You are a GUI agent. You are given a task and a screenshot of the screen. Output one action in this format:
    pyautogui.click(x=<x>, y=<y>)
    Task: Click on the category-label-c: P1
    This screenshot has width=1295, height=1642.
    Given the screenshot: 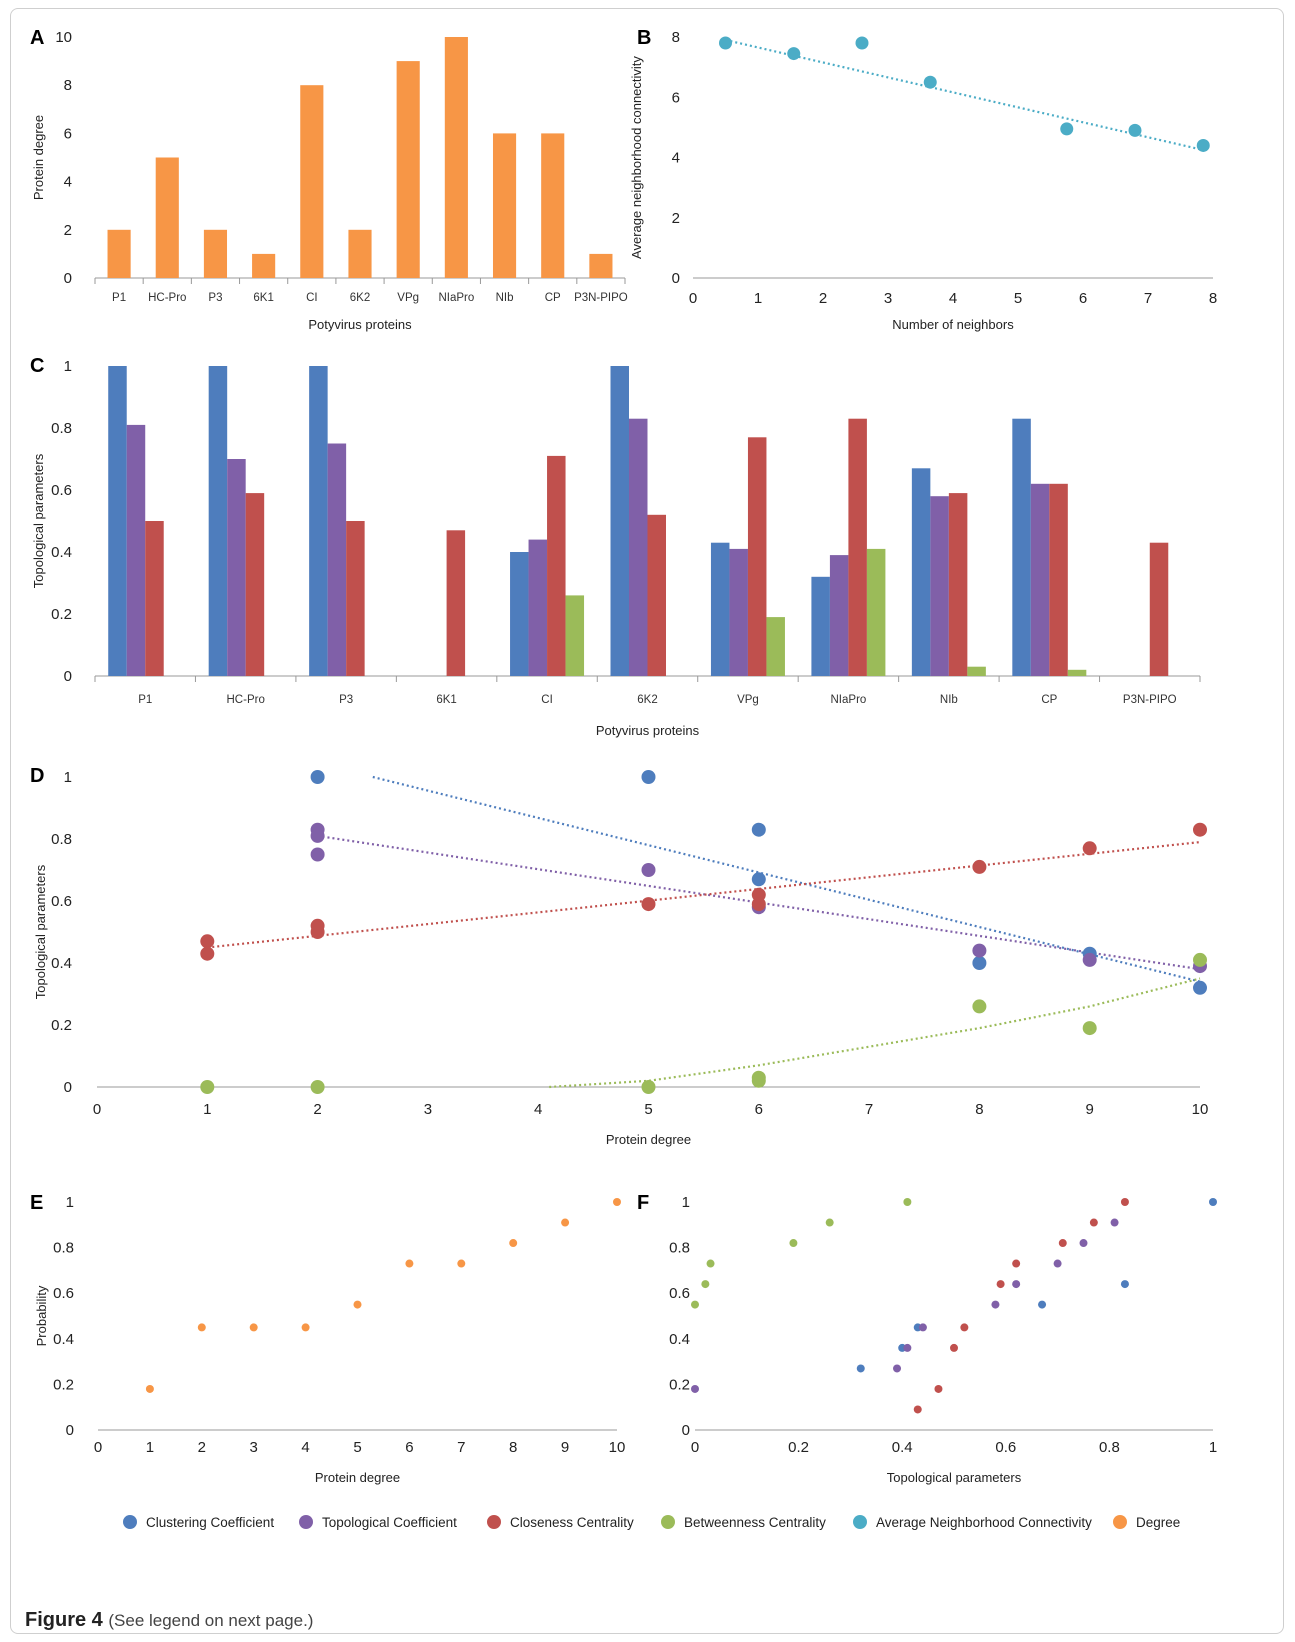 What is the action you would take?
    pyautogui.click(x=145, y=700)
    